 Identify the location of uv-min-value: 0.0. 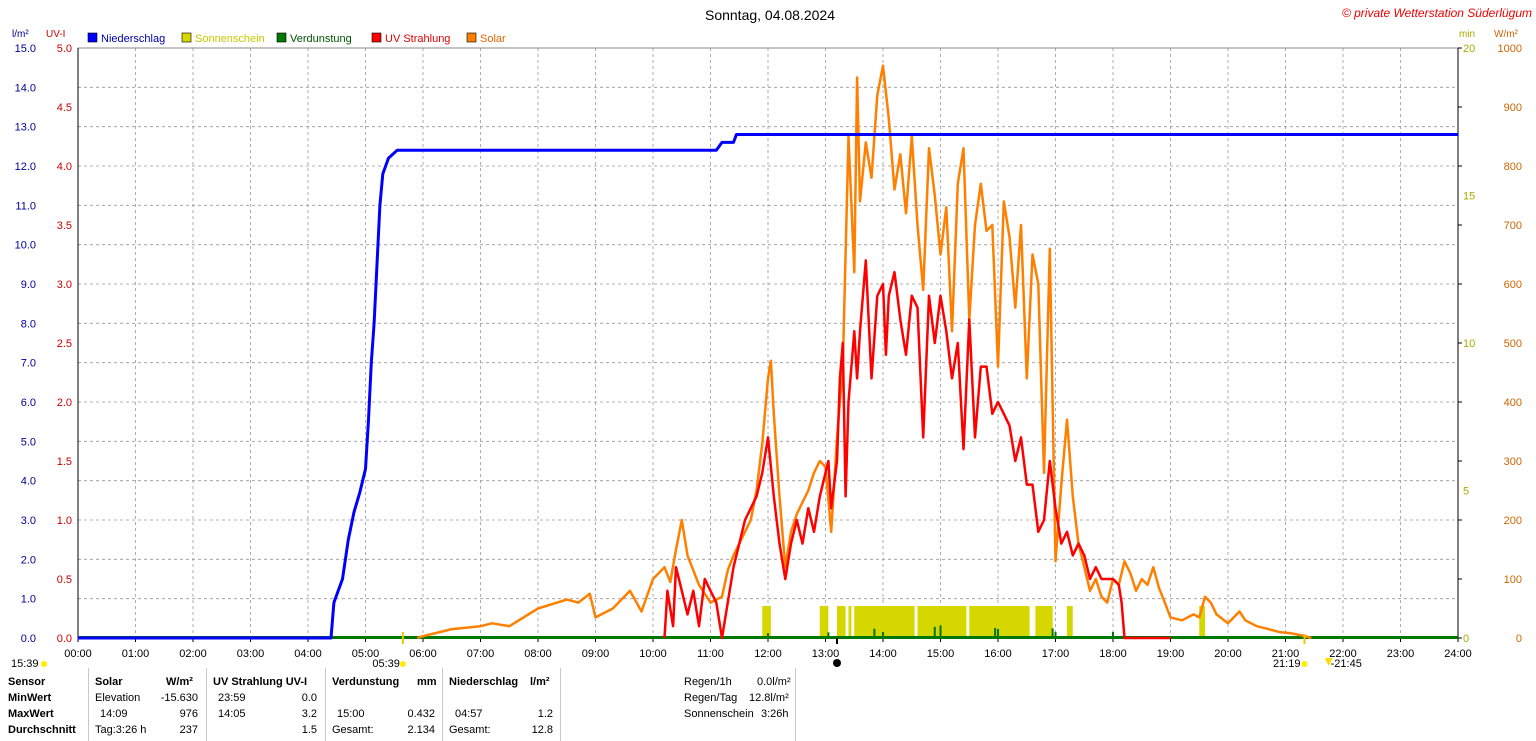
(309, 698).